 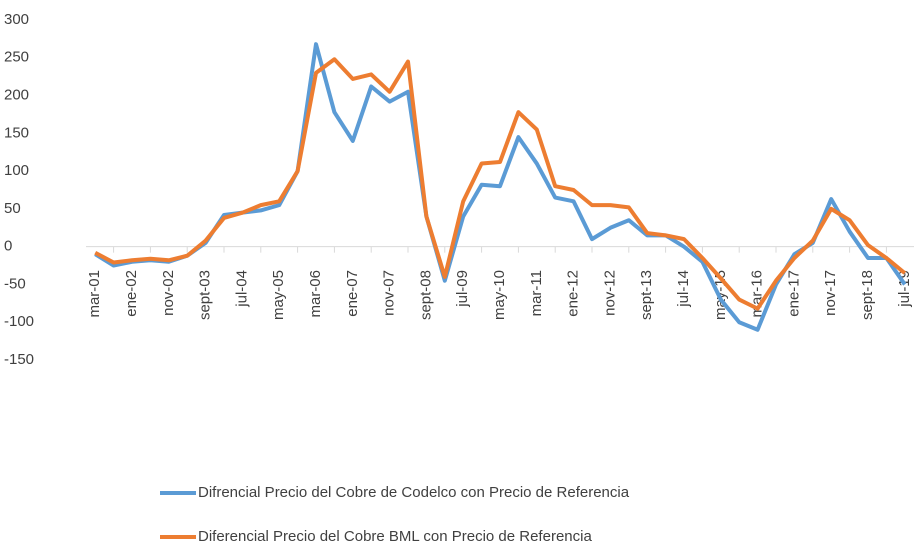 What do you see at coordinates (94, 294) in the screenshot?
I see `x-tick-label: mar-01` at bounding box center [94, 294].